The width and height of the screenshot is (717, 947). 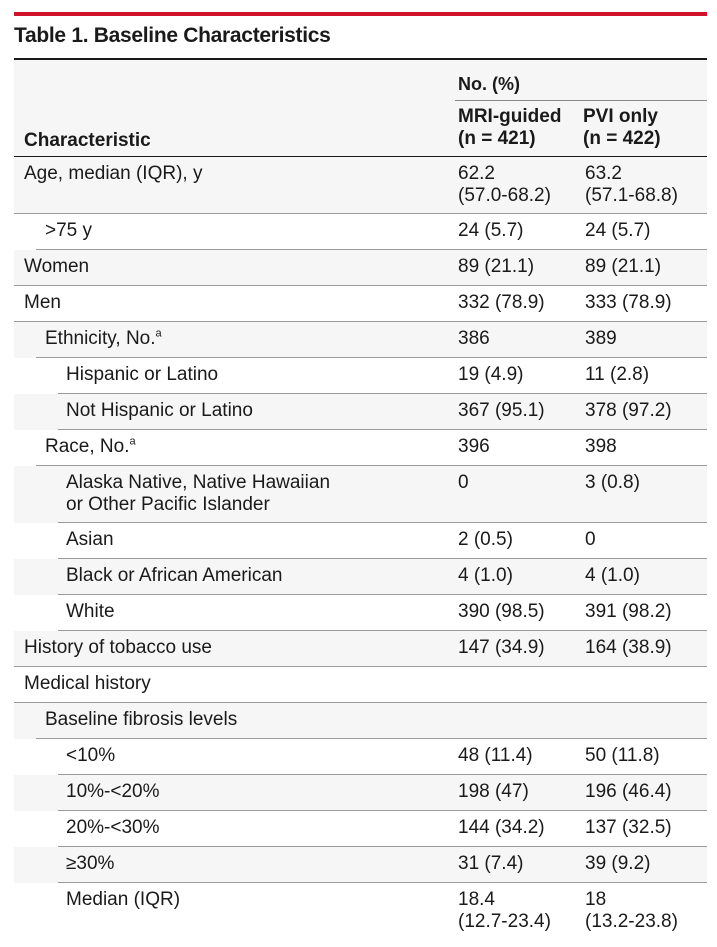 What do you see at coordinates (360, 376) in the screenshot?
I see `table-row: Hispanic or Latino 19 (4.9) 11 (2.8)` at bounding box center [360, 376].